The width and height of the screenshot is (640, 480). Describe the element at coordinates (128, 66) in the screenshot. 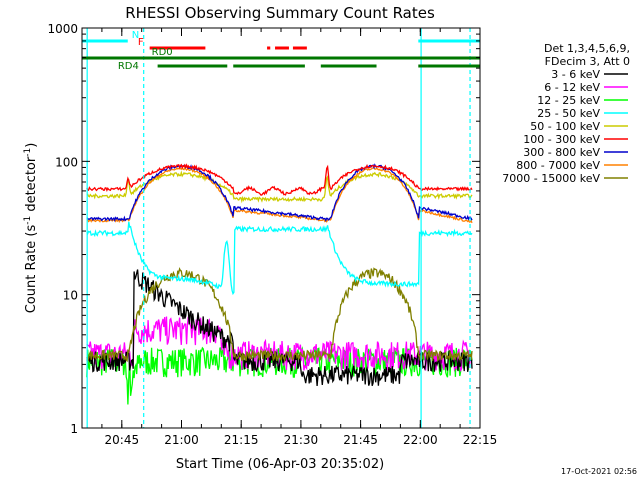

I see `flag-label-rd4: RD4` at that location.